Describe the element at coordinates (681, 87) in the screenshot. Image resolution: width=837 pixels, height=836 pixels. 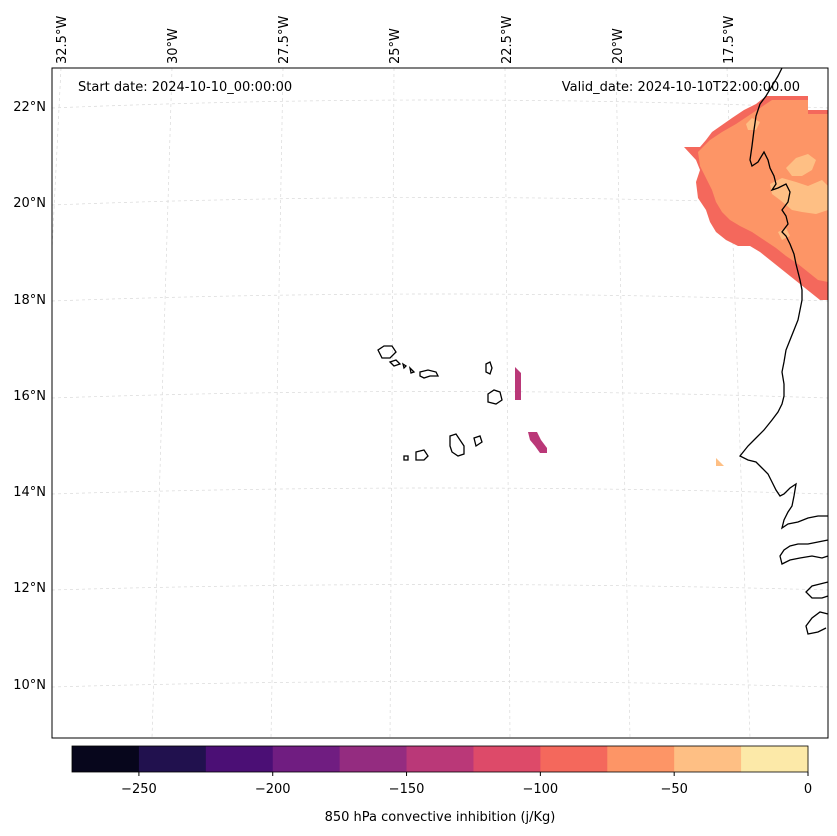
I see `valid-date-label: Valid_date: 2024-10-10T22:00:00.00` at that location.